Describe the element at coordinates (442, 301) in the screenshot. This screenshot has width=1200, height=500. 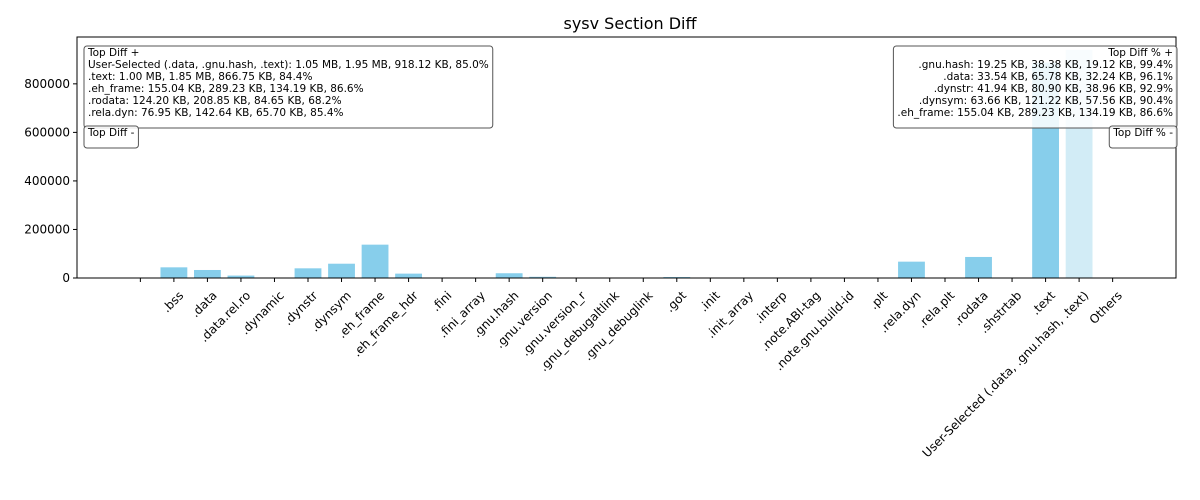
I see `x-tick-label: .fini` at that location.